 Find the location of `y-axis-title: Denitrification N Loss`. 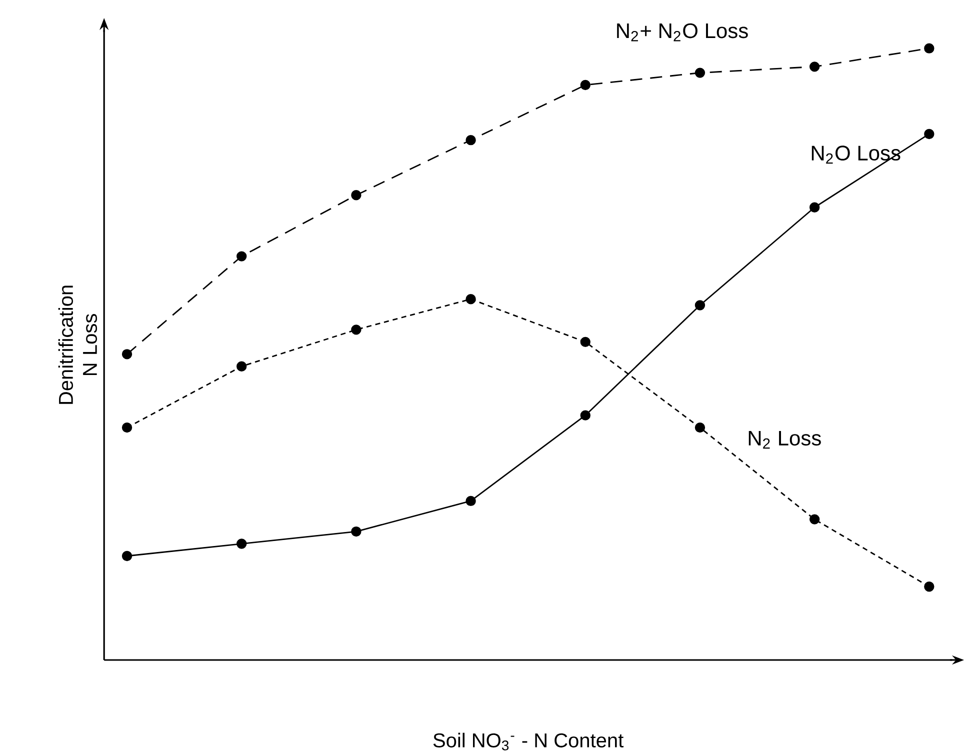

y-axis-title: Denitrification N Loss is located at coordinates (78, 345).